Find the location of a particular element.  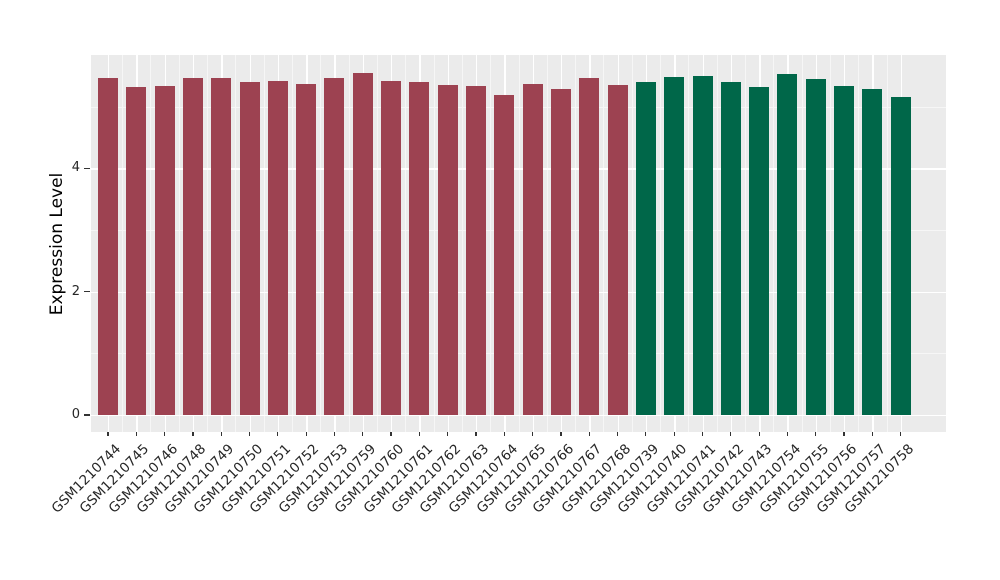

bar-GSM1210743 is located at coordinates (759, 250).